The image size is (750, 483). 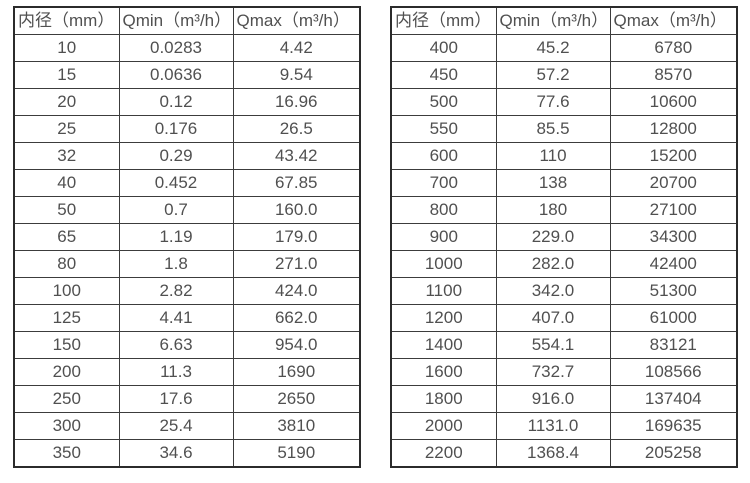 What do you see at coordinates (176, 75) in the screenshot?
I see `cell-qmin: 0.0636` at bounding box center [176, 75].